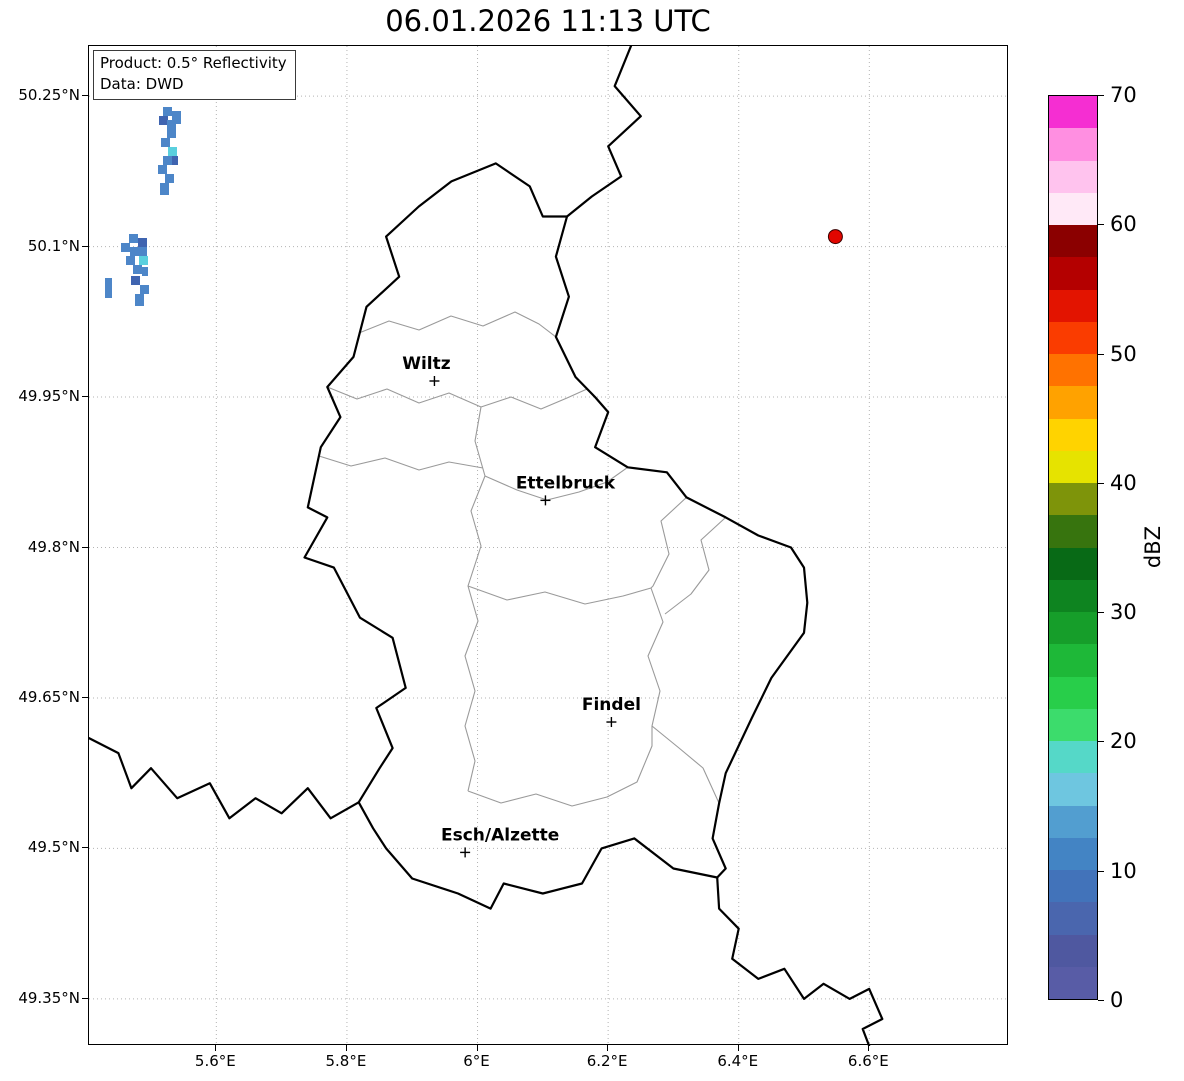 This screenshot has height=1081, width=1184. Describe the element at coordinates (1123, 741) in the screenshot. I see `colorbar-tick-label: 20` at that location.